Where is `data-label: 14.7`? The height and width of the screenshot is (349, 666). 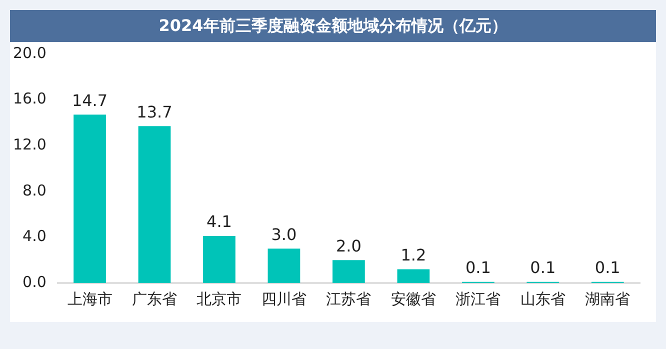 data-label: 14.7 is located at coordinates (90, 100).